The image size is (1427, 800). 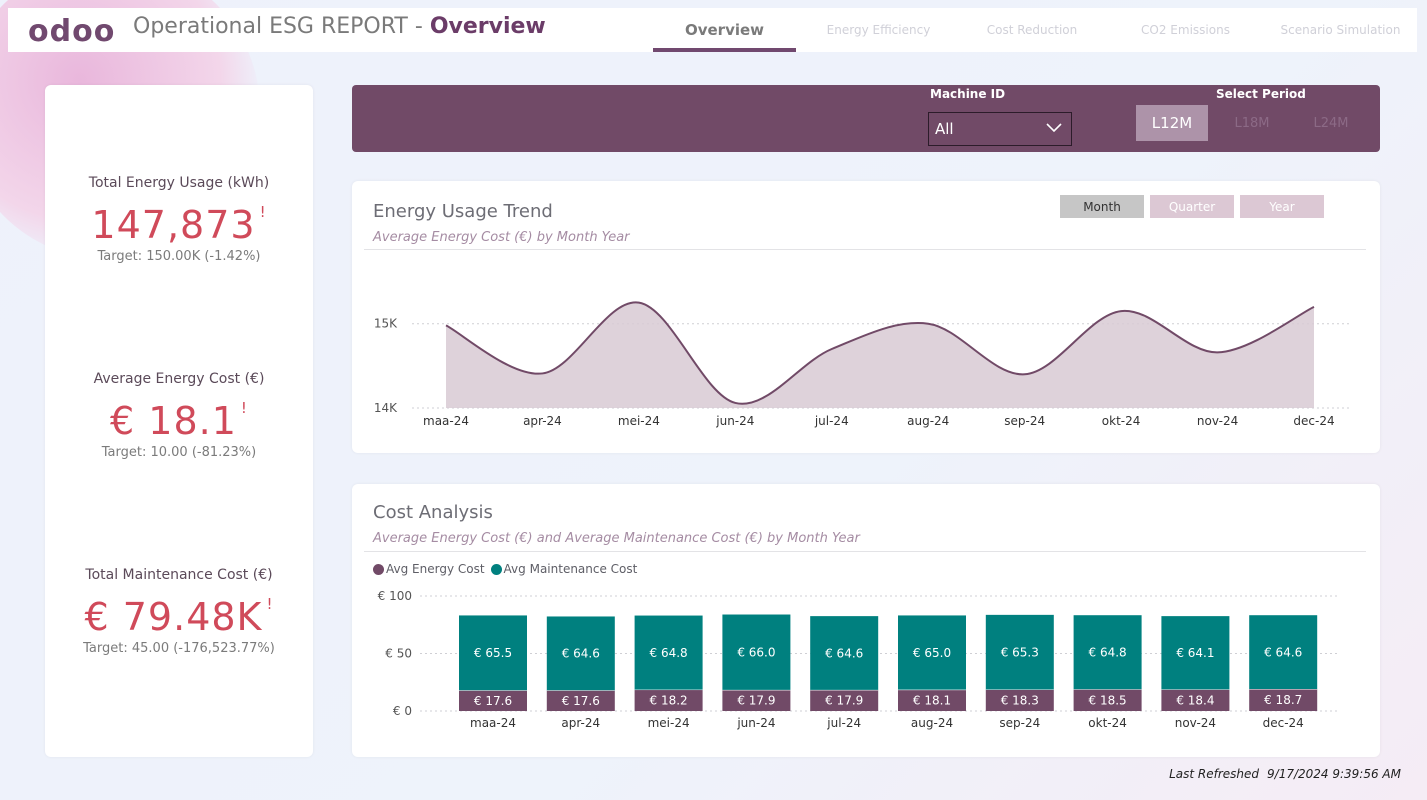 What do you see at coordinates (878, 30) in the screenshot?
I see `tab-energy-efficiency: Energy Efficiency` at bounding box center [878, 30].